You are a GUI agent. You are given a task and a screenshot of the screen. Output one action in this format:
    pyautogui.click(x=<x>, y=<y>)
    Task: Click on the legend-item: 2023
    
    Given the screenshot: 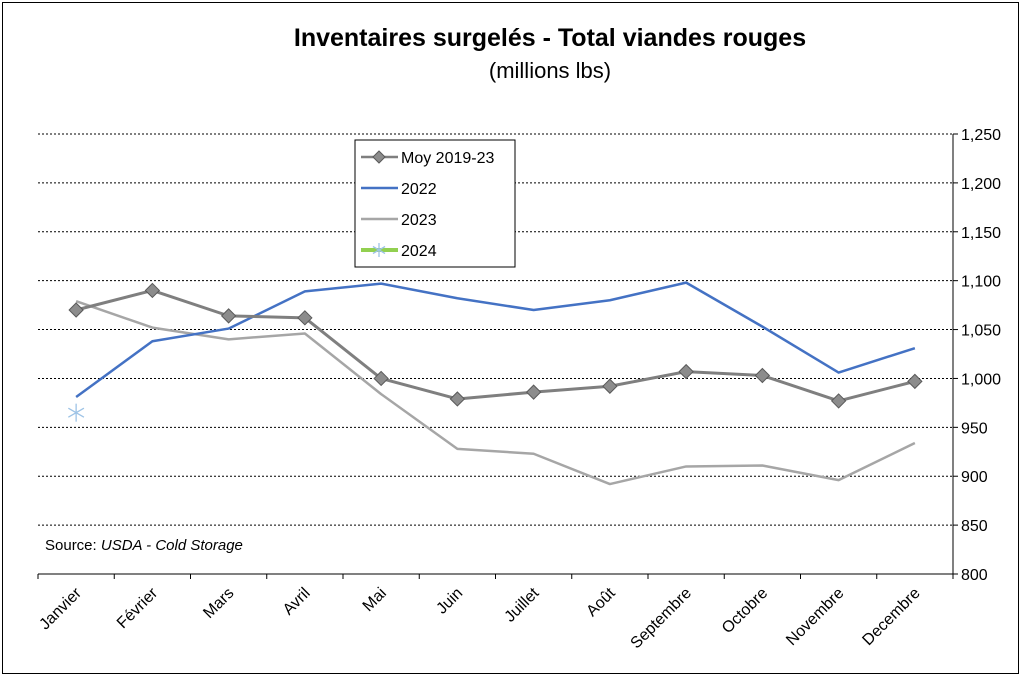 What is the action you would take?
    pyautogui.click(x=399, y=220)
    